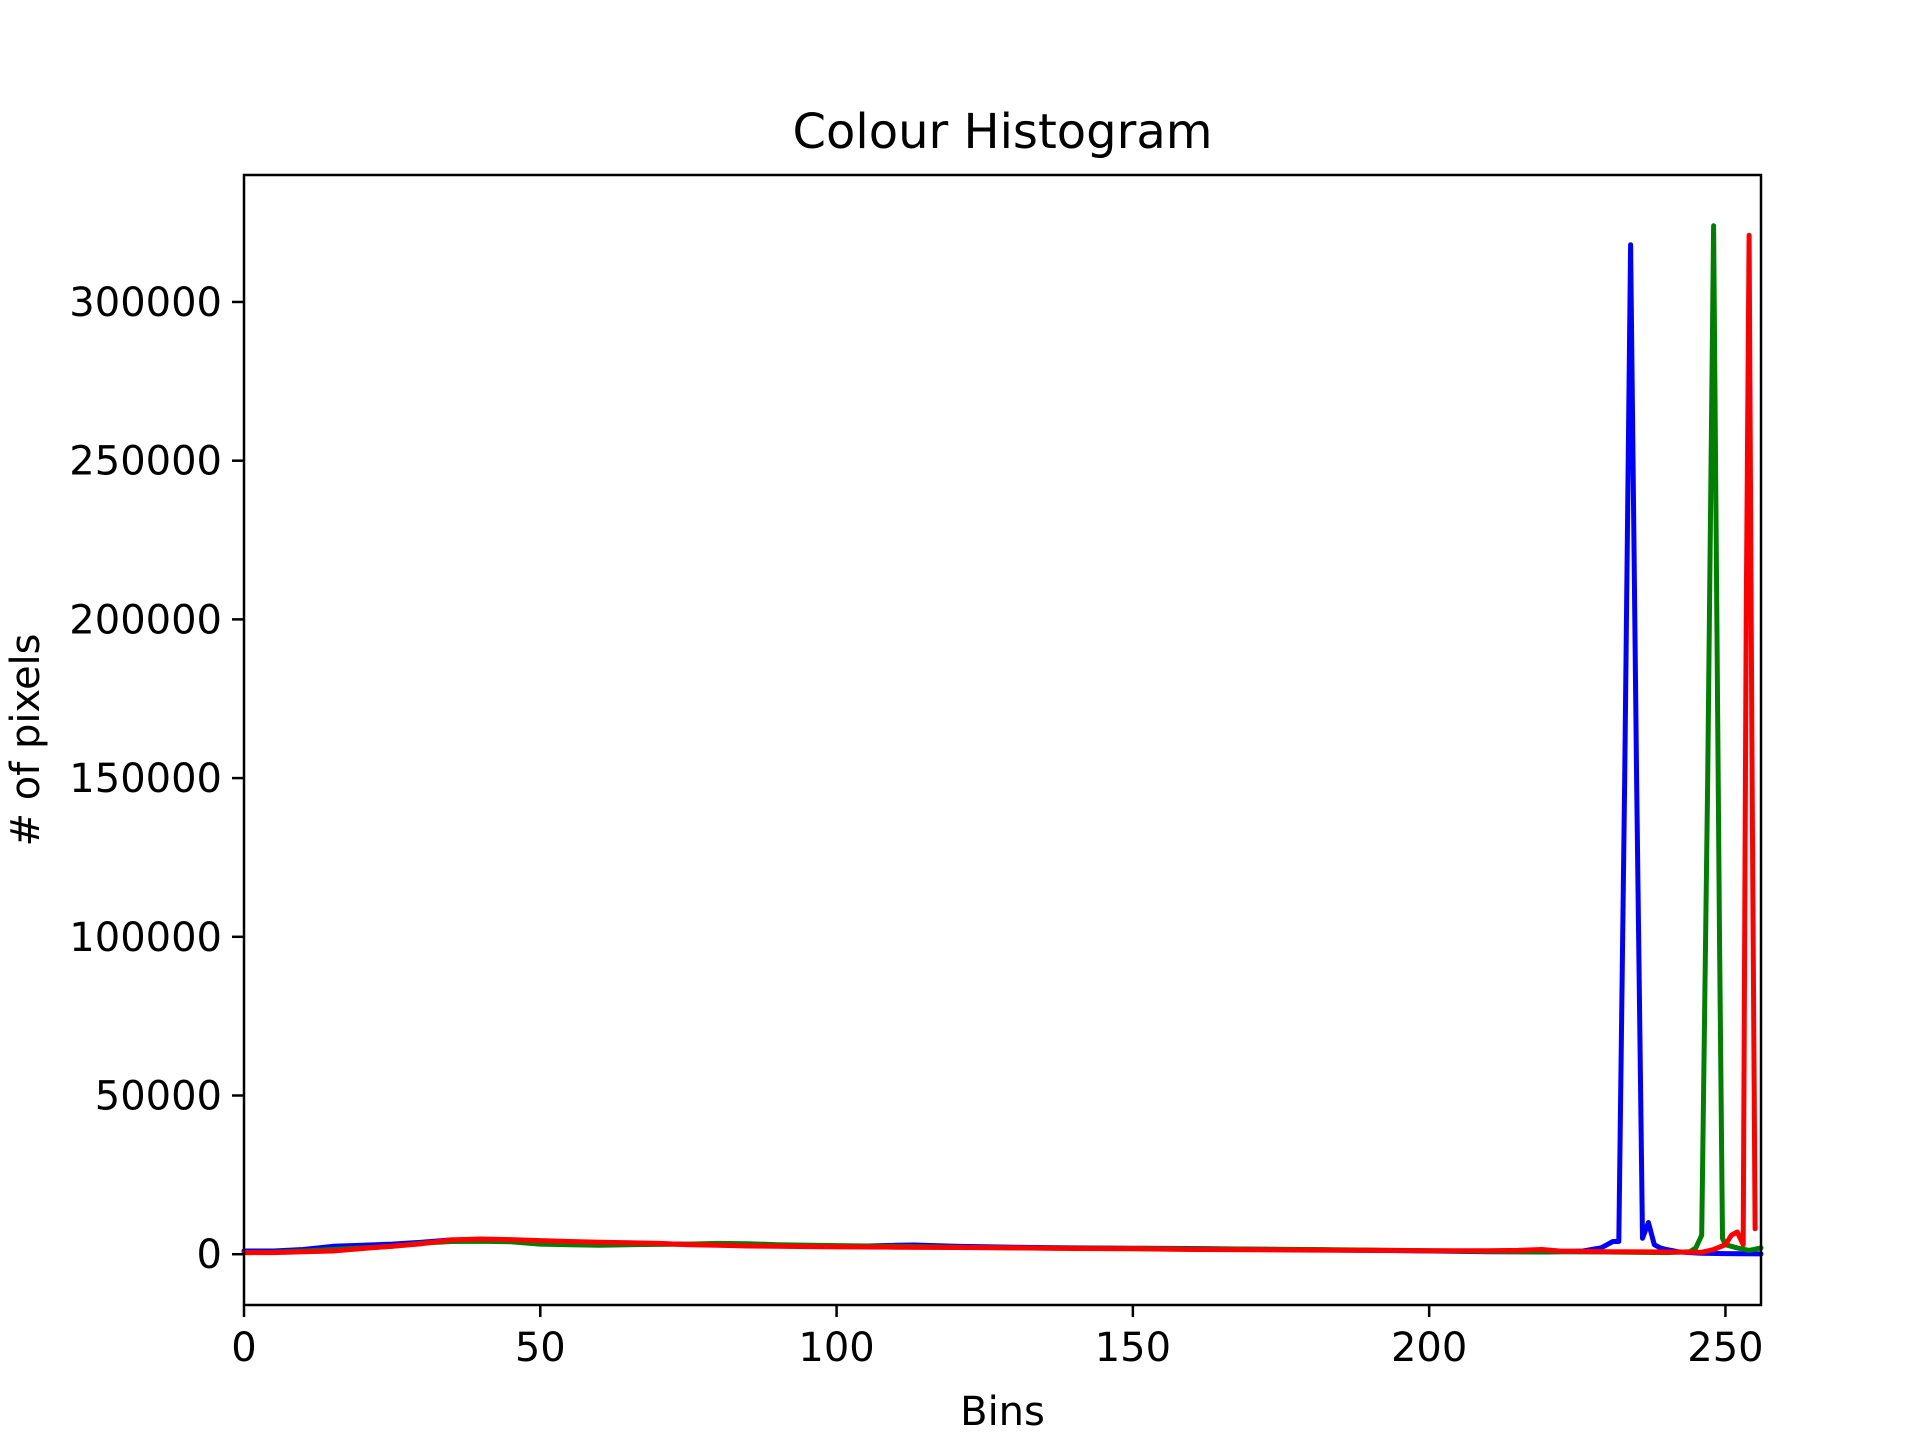  What do you see at coordinates (243, 1348) in the screenshot?
I see `x-tick-label: 0` at bounding box center [243, 1348].